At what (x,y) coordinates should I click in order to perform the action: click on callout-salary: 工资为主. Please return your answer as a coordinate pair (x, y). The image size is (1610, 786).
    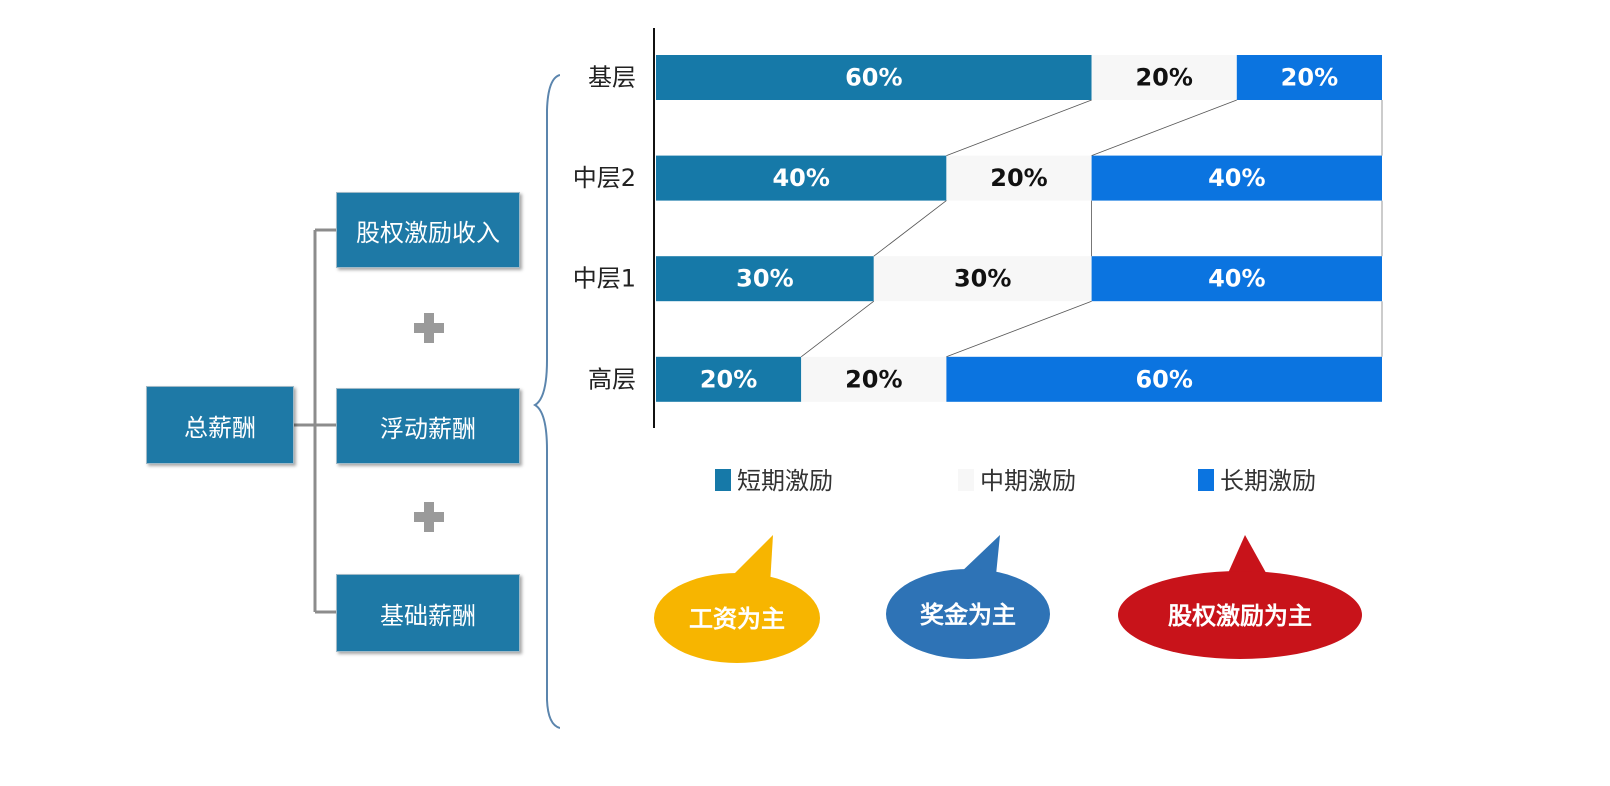
    Looking at the image, I should click on (737, 599).